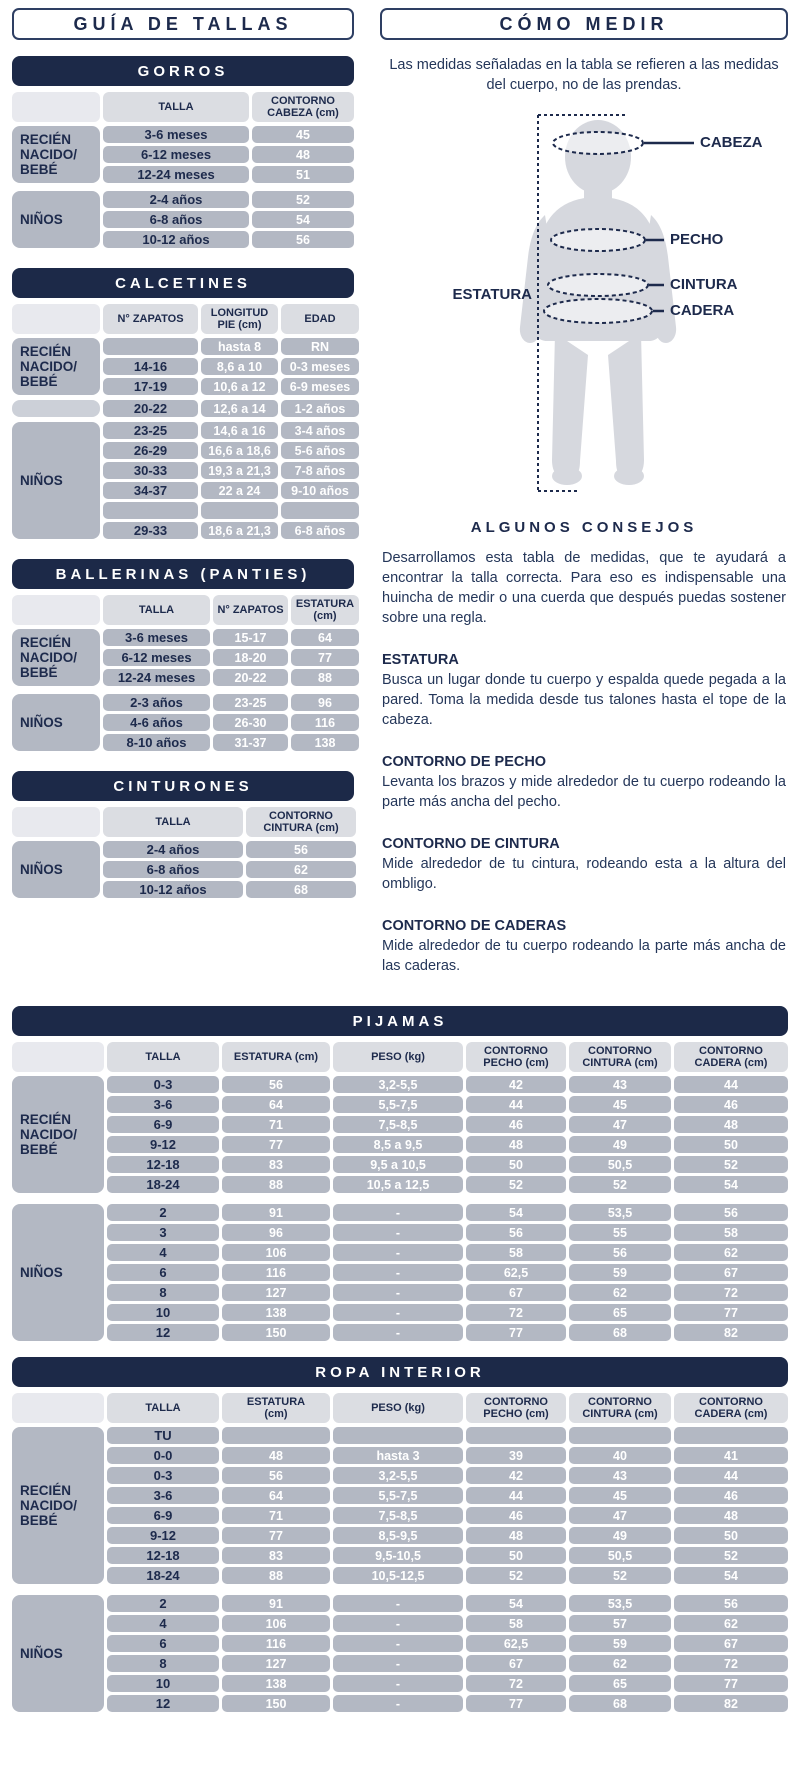  What do you see at coordinates (447, 1165) in the screenshot?
I see `table-row: 12-18 83 9,5 a 10,5 50 50,5 52` at bounding box center [447, 1165].